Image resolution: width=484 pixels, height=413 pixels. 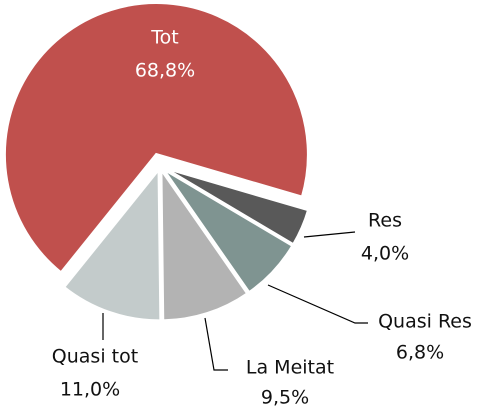 What do you see at coordinates (164, 38) in the screenshot?
I see `slice-label: Tot` at bounding box center [164, 38].